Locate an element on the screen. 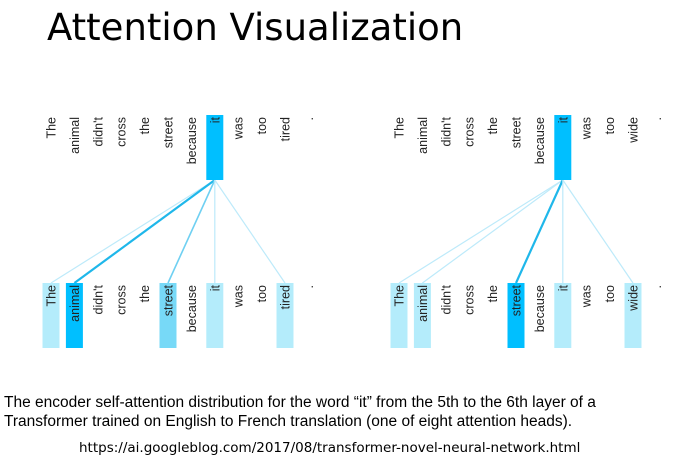 The height and width of the screenshot is (467, 700). bottom-token-label: wide is located at coordinates (634, 298).